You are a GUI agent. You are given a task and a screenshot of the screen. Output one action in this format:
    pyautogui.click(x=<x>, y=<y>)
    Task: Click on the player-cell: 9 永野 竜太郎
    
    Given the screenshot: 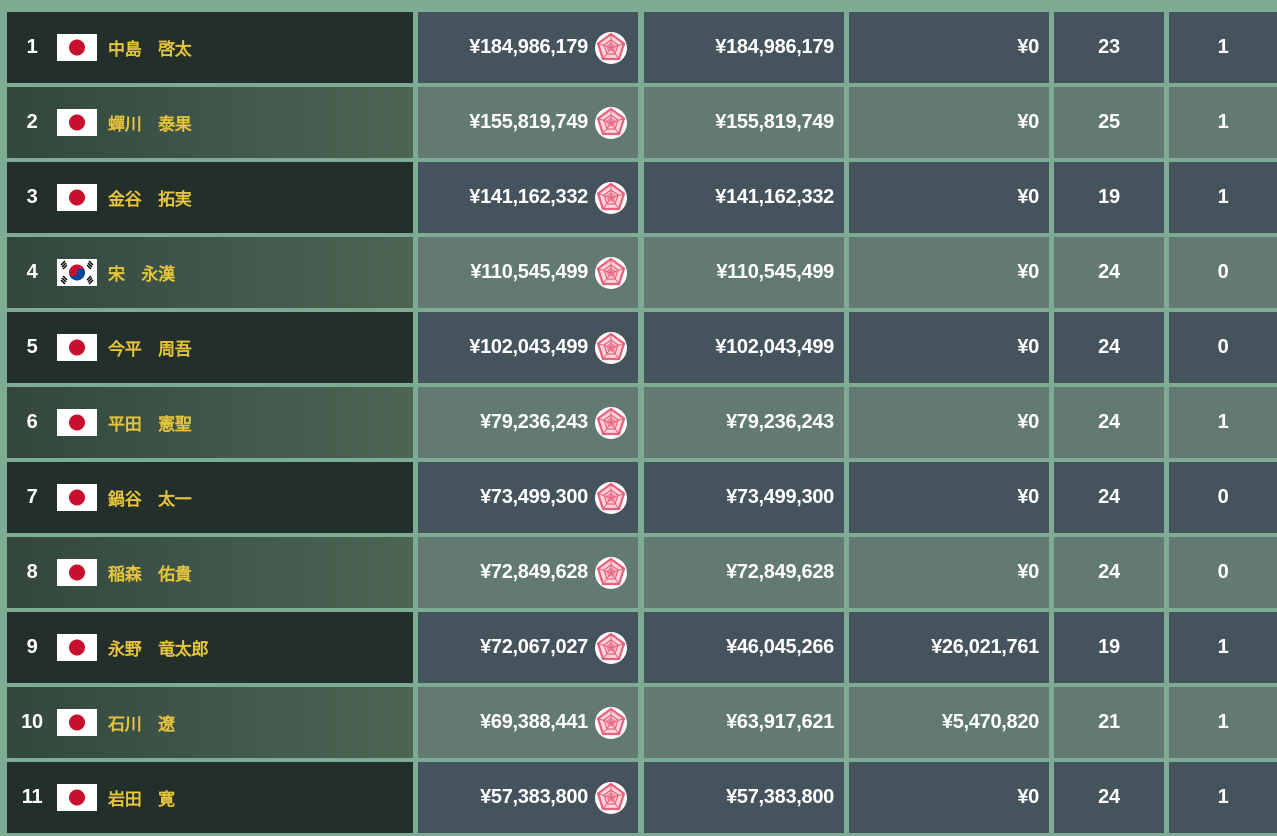 What is the action you would take?
    pyautogui.click(x=210, y=647)
    